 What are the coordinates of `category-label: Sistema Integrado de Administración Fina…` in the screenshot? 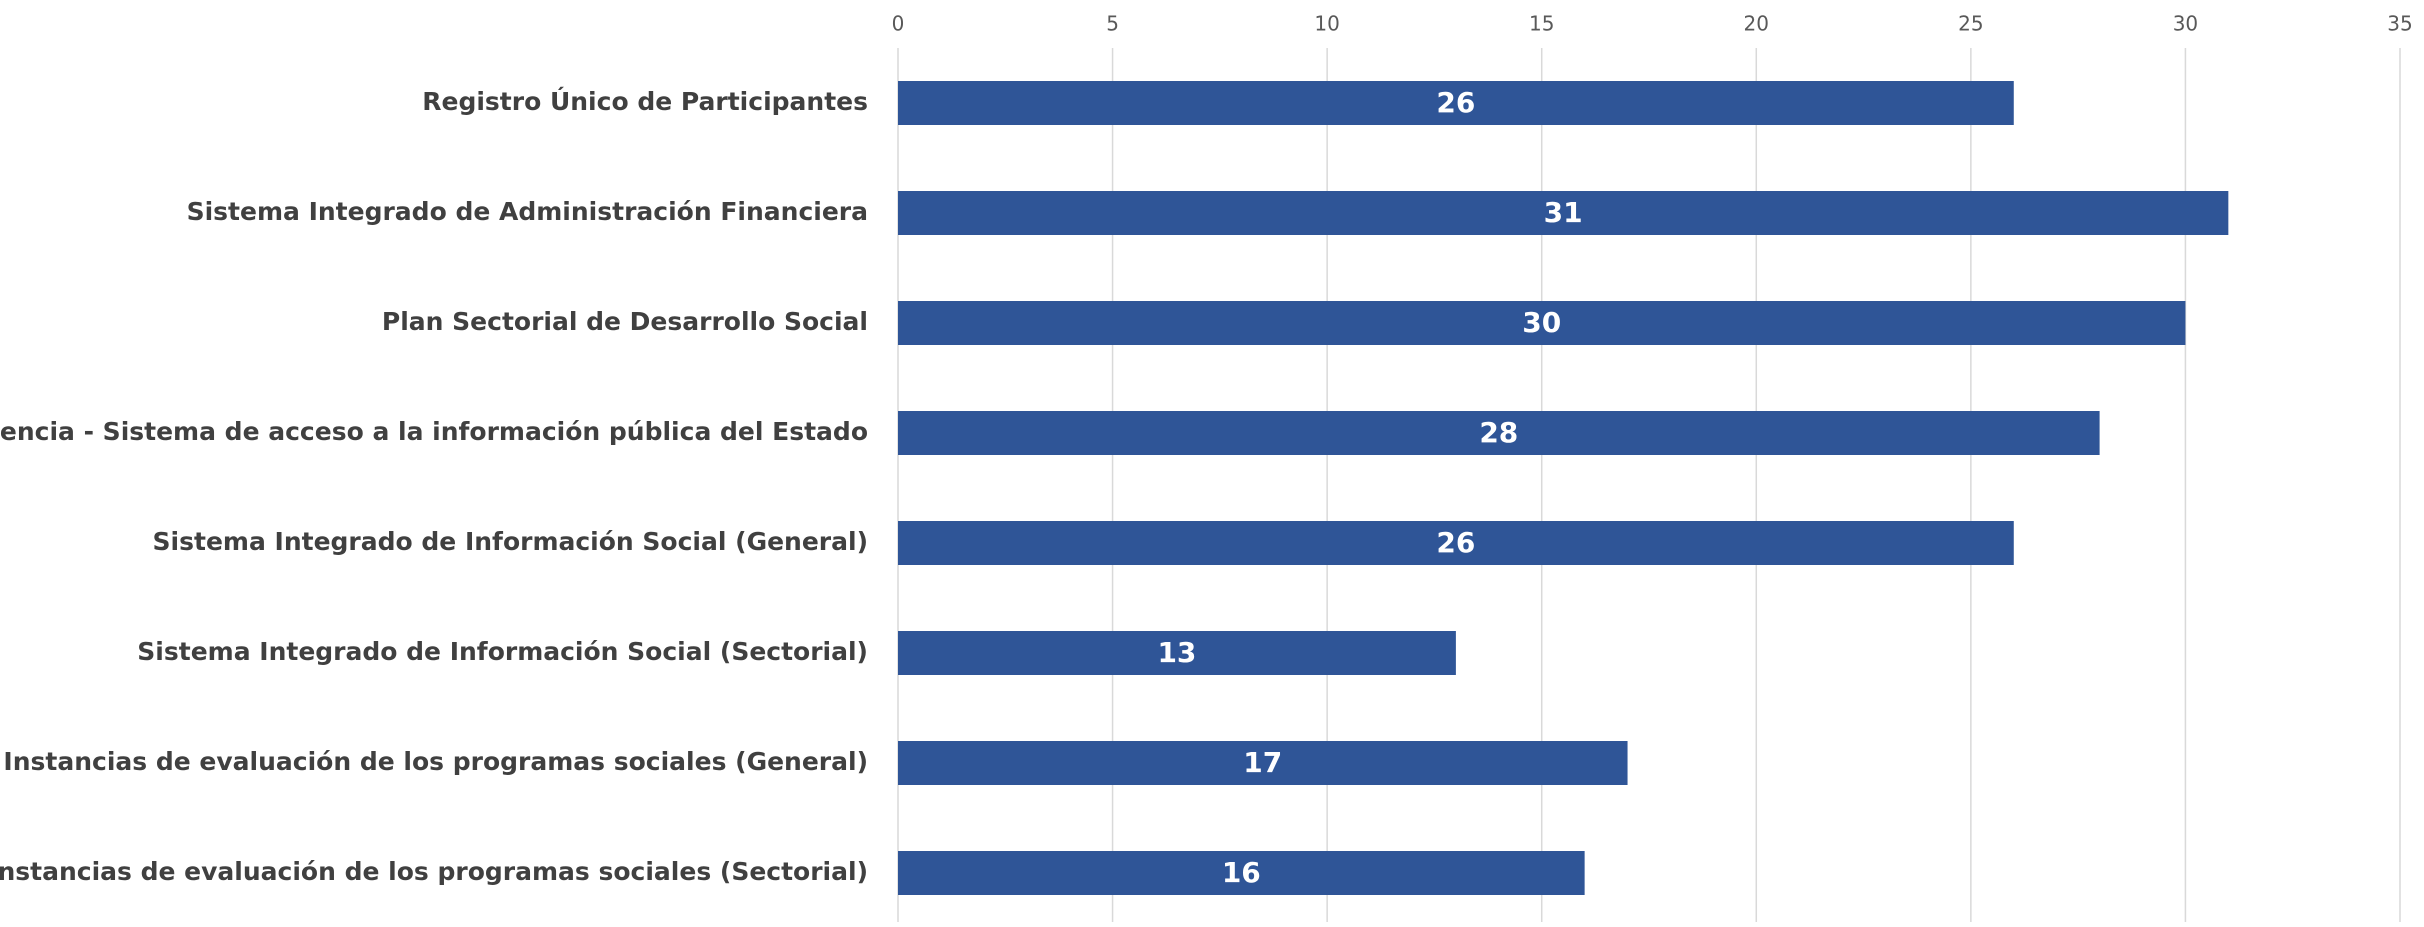 It's located at (527, 211).